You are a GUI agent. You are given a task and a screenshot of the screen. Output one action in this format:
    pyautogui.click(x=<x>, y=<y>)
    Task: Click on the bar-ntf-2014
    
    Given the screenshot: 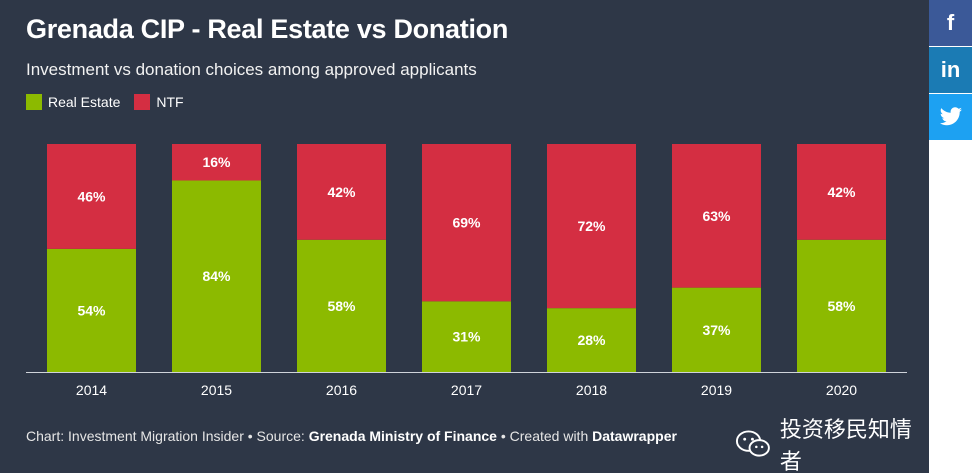 What is the action you would take?
    pyautogui.click(x=91, y=196)
    